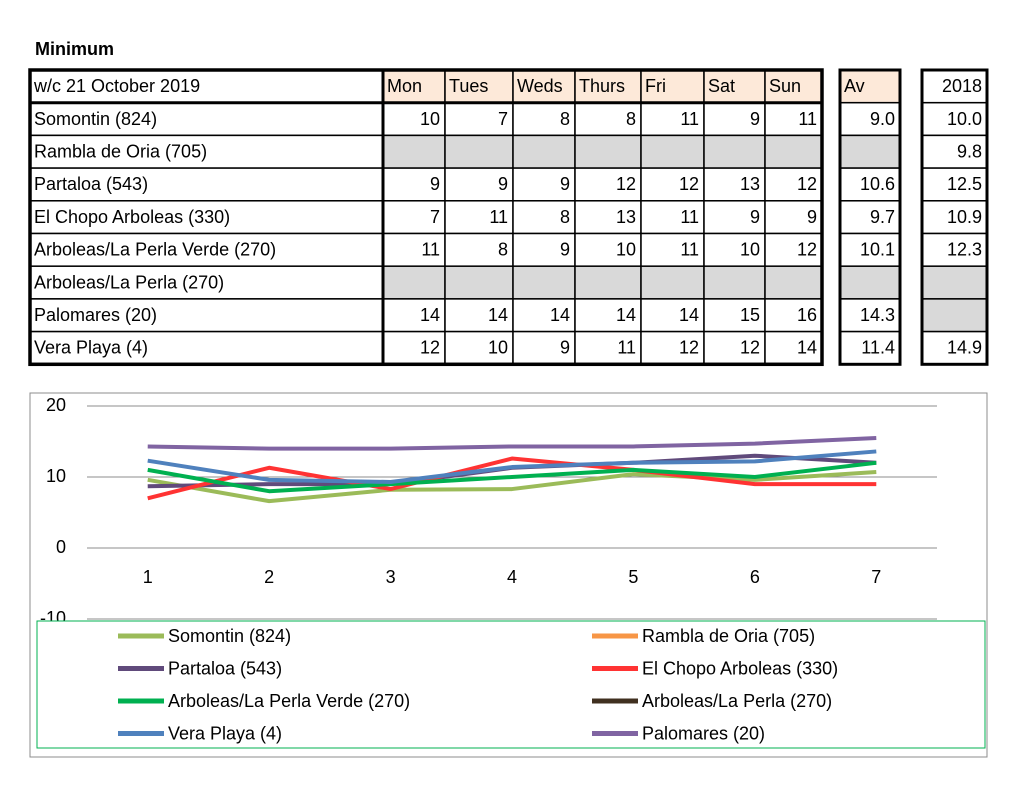 Image resolution: width=1021 pixels, height=800 pixels. What do you see at coordinates (755, 577) in the screenshot?
I see `x-tick-label: 6` at bounding box center [755, 577].